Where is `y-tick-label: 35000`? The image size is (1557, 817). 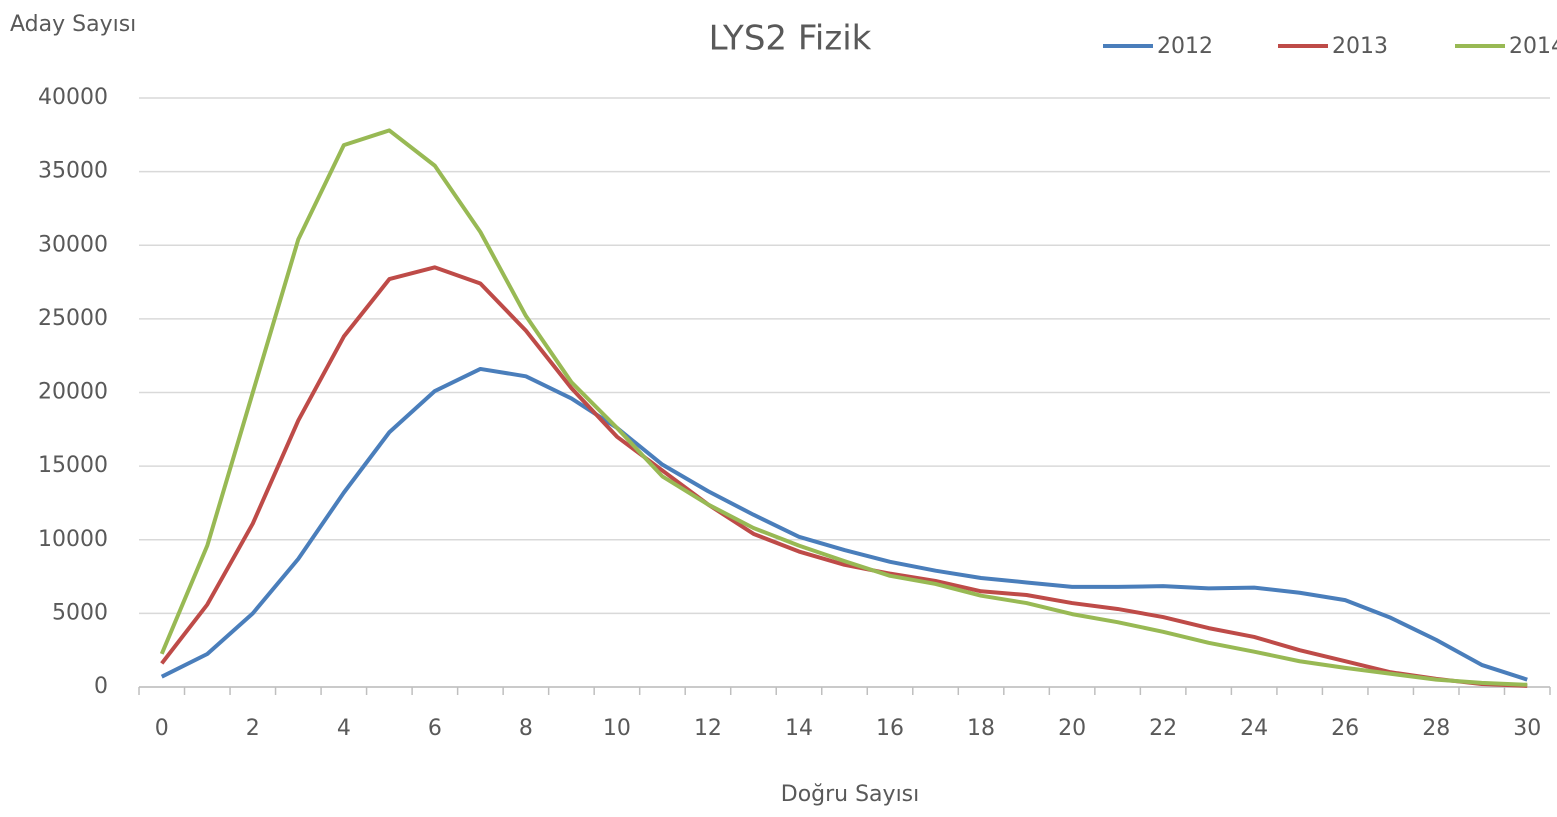 y-tick-label: 35000 is located at coordinates (73, 171).